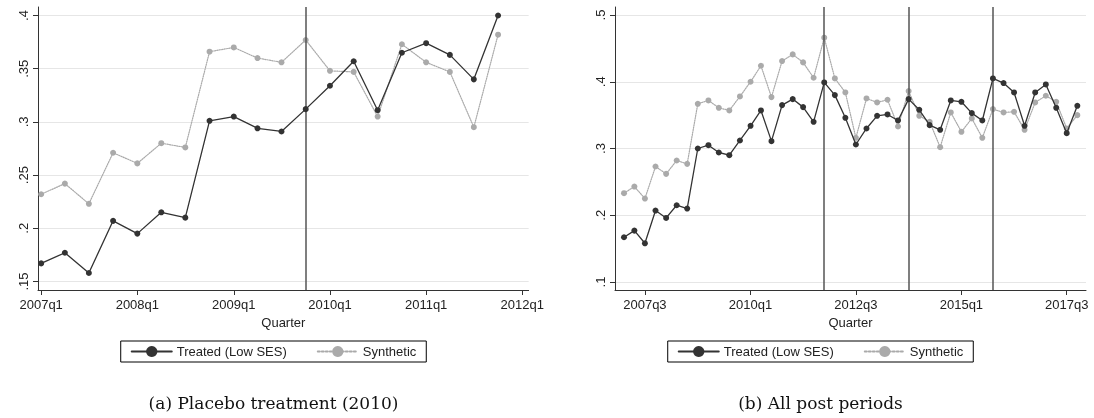 This screenshot has height=418, width=1094. I want to click on x-tick-label: 2007q3, so click(645, 304).